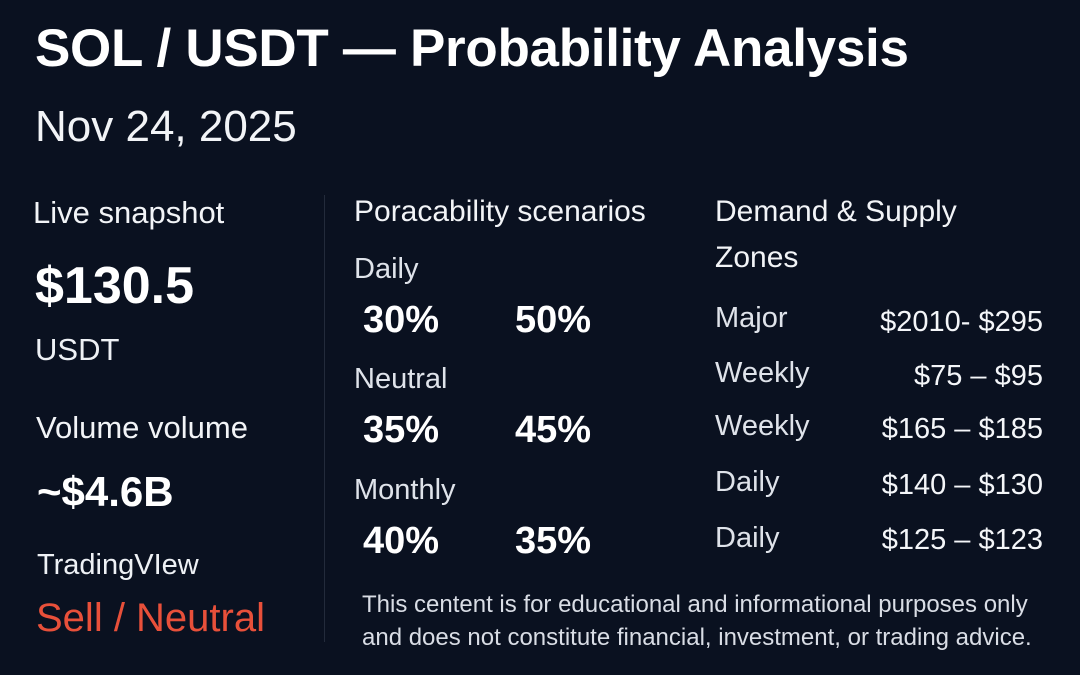 The image size is (1080, 675). I want to click on zones-heading: Demand & Supply Zones, so click(836, 234).